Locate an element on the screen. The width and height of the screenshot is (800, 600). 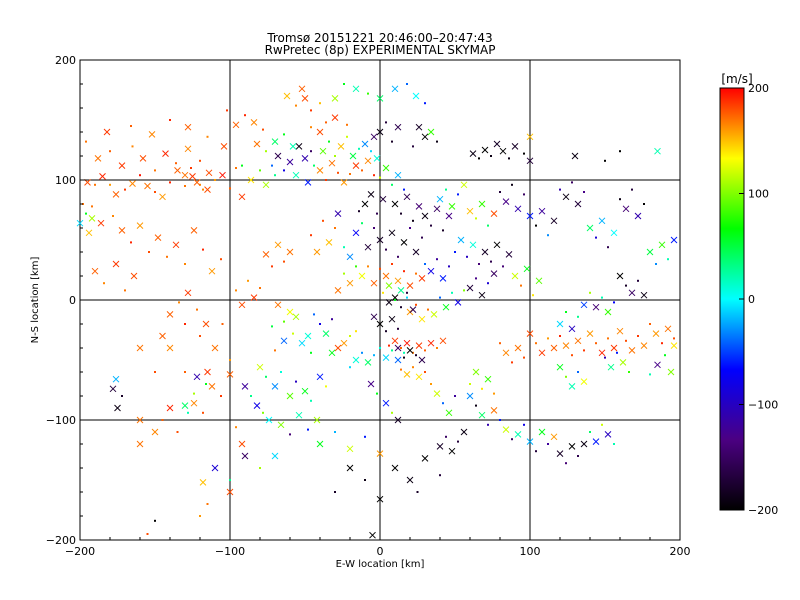
y-tick-label: −100 is located at coordinates (61, 420).